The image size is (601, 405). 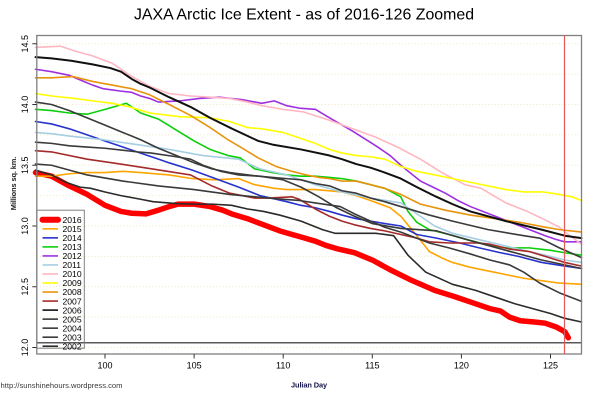 I want to click on svg-text: 2015, so click(x=72, y=229).